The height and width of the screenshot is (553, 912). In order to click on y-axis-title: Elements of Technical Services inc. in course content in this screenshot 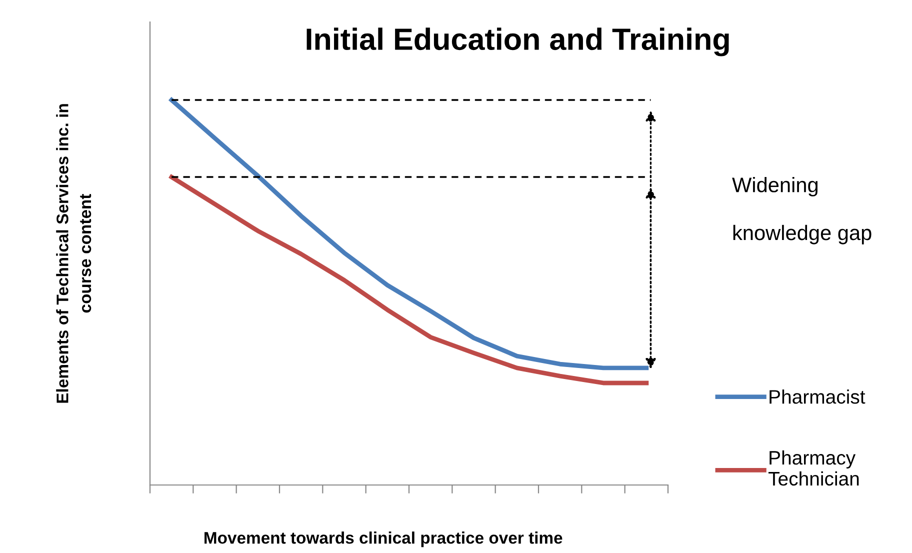, I will do `click(74, 253)`.